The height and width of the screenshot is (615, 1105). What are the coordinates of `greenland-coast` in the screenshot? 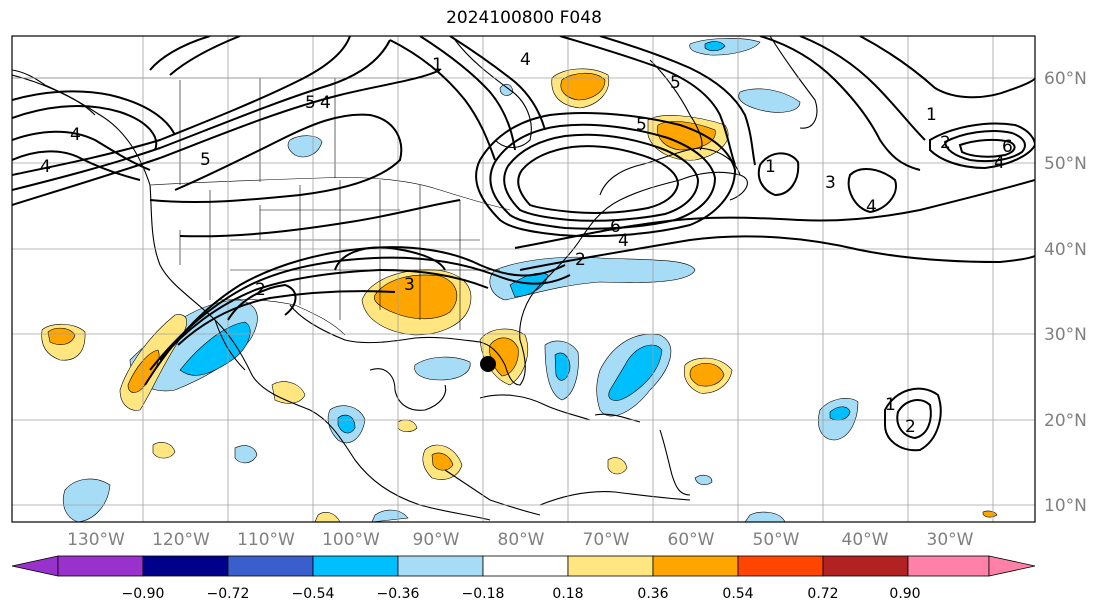 It's located at (793, 82).